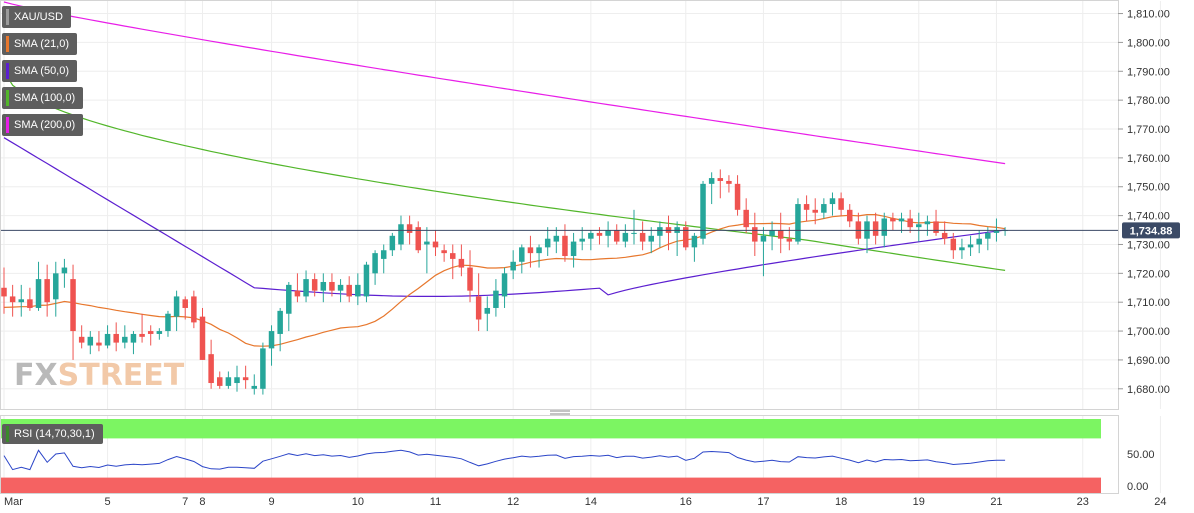  Describe the element at coordinates (996, 502) in the screenshot. I see `x-tick-label: 21` at that location.